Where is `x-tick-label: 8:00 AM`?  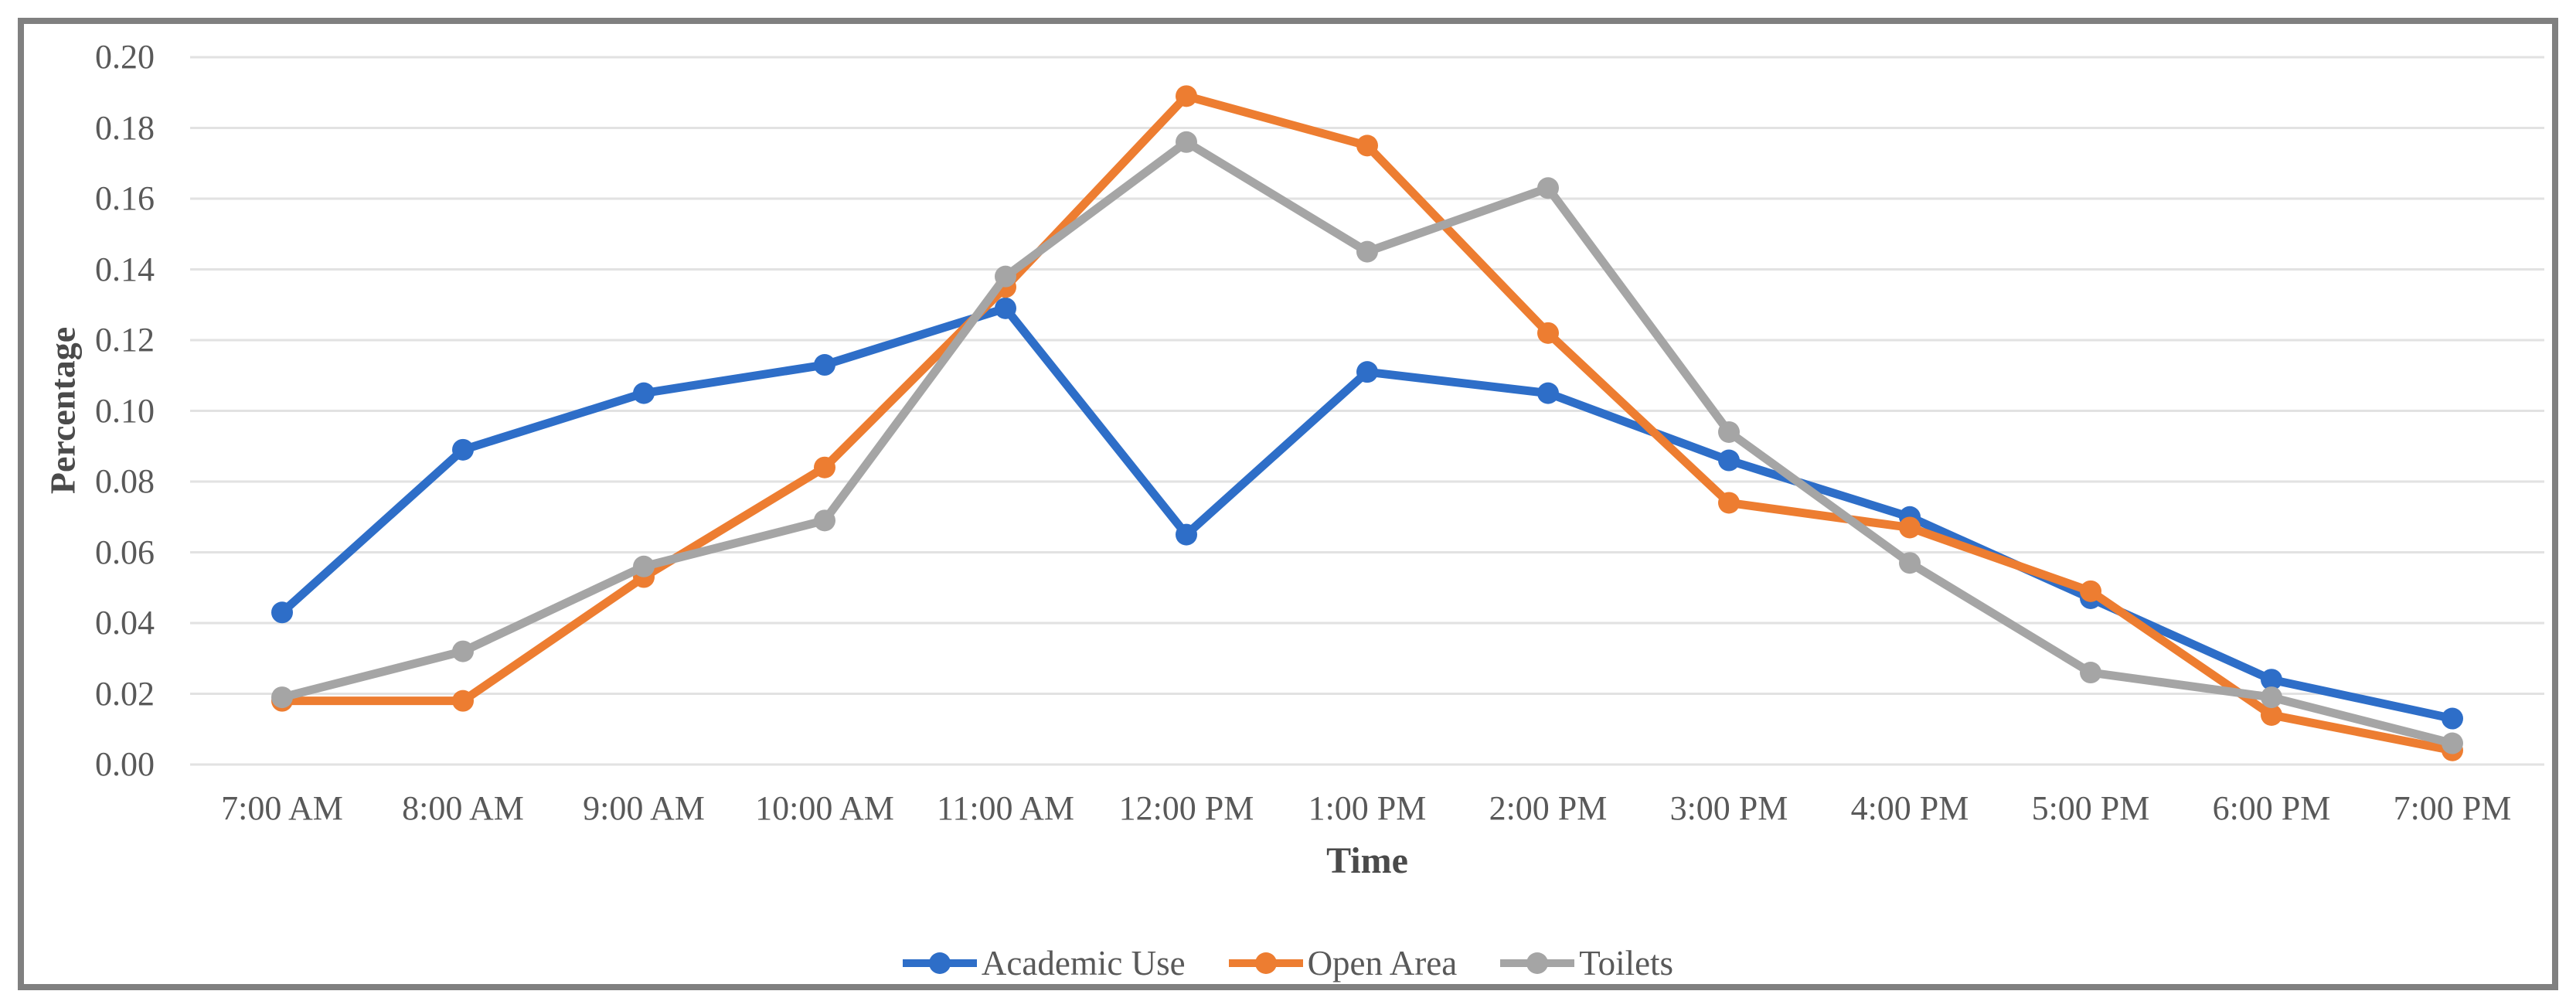
x-tick-label: 8:00 AM is located at coordinates (463, 808).